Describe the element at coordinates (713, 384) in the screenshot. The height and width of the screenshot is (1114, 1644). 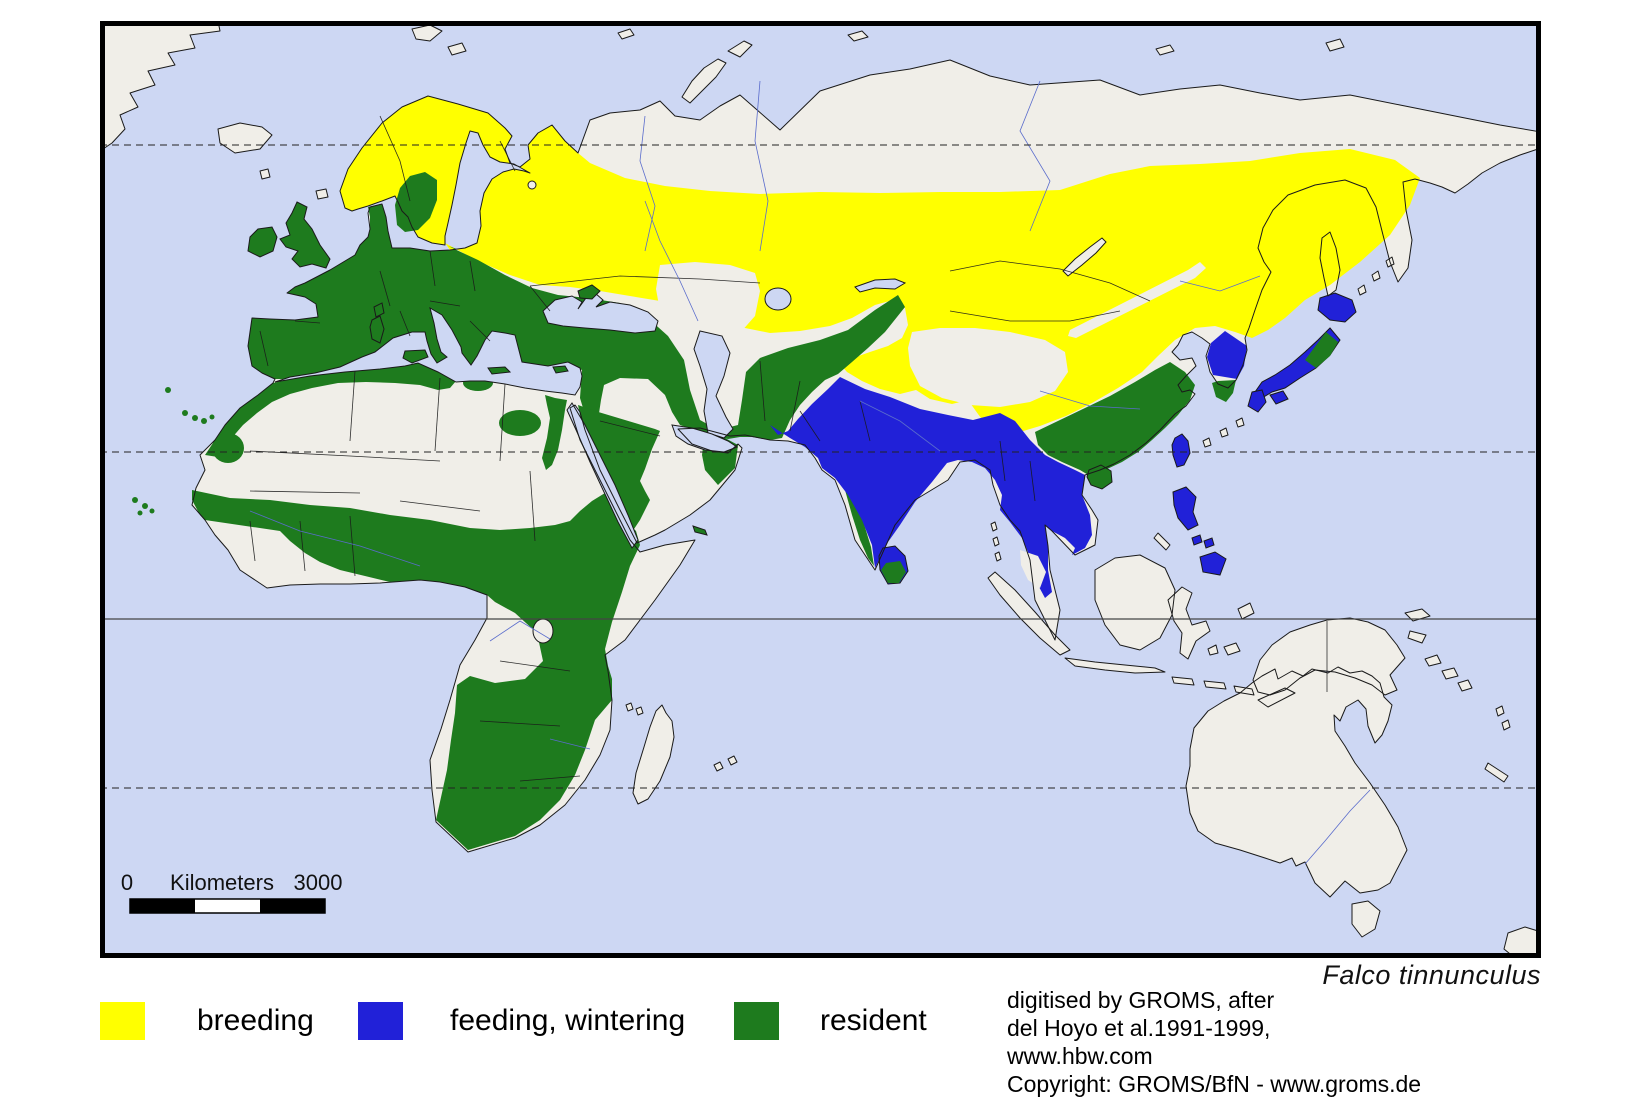
I see `caspian-sea` at that location.